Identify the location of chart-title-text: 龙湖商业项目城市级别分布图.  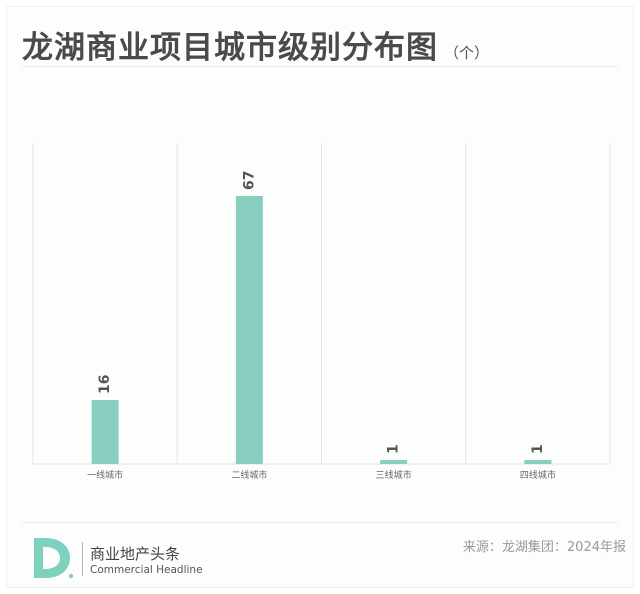
(230, 48).